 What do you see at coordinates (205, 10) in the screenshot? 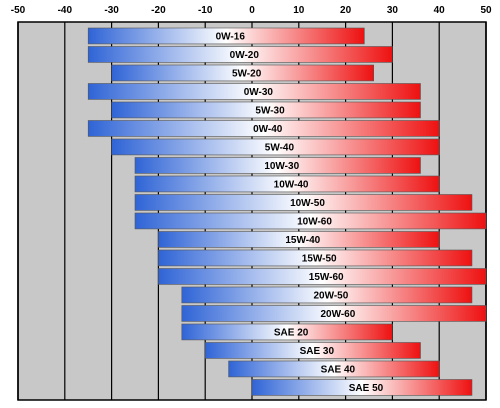
I see `x-tick-label: -10` at bounding box center [205, 10].